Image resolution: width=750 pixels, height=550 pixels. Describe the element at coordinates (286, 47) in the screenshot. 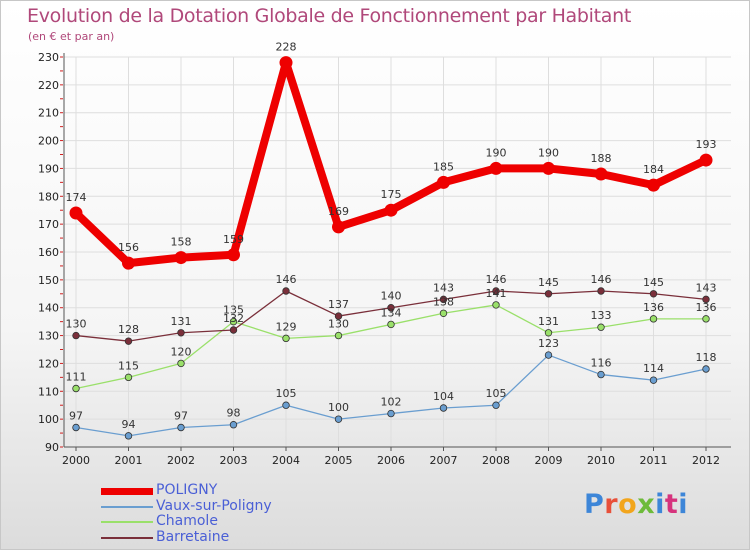

I see `data-label: 228` at that location.